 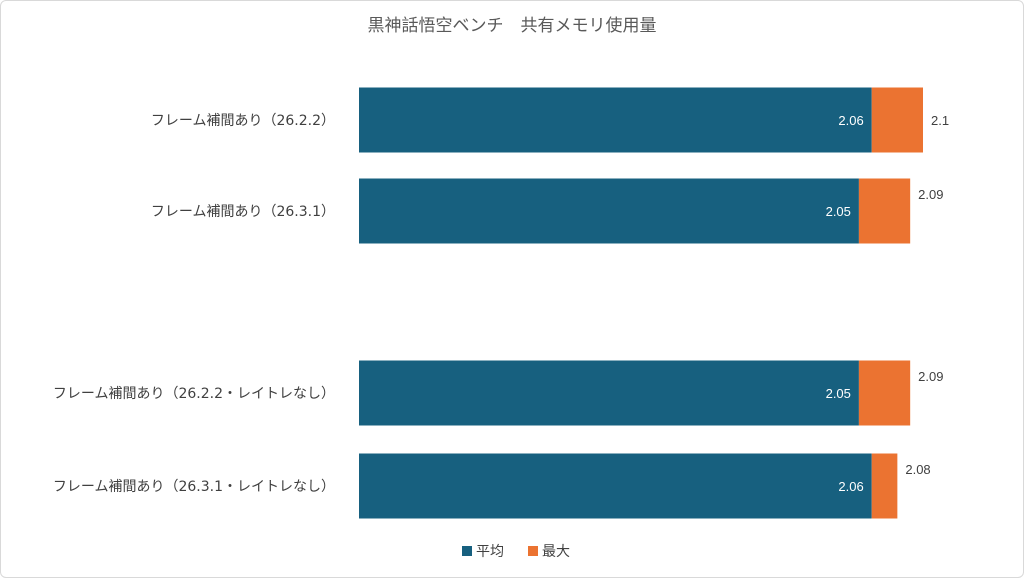 What do you see at coordinates (194, 394) in the screenshot?
I see `category-label: フレーム補間あり（26.2.2・レイトレなし）` at bounding box center [194, 394].